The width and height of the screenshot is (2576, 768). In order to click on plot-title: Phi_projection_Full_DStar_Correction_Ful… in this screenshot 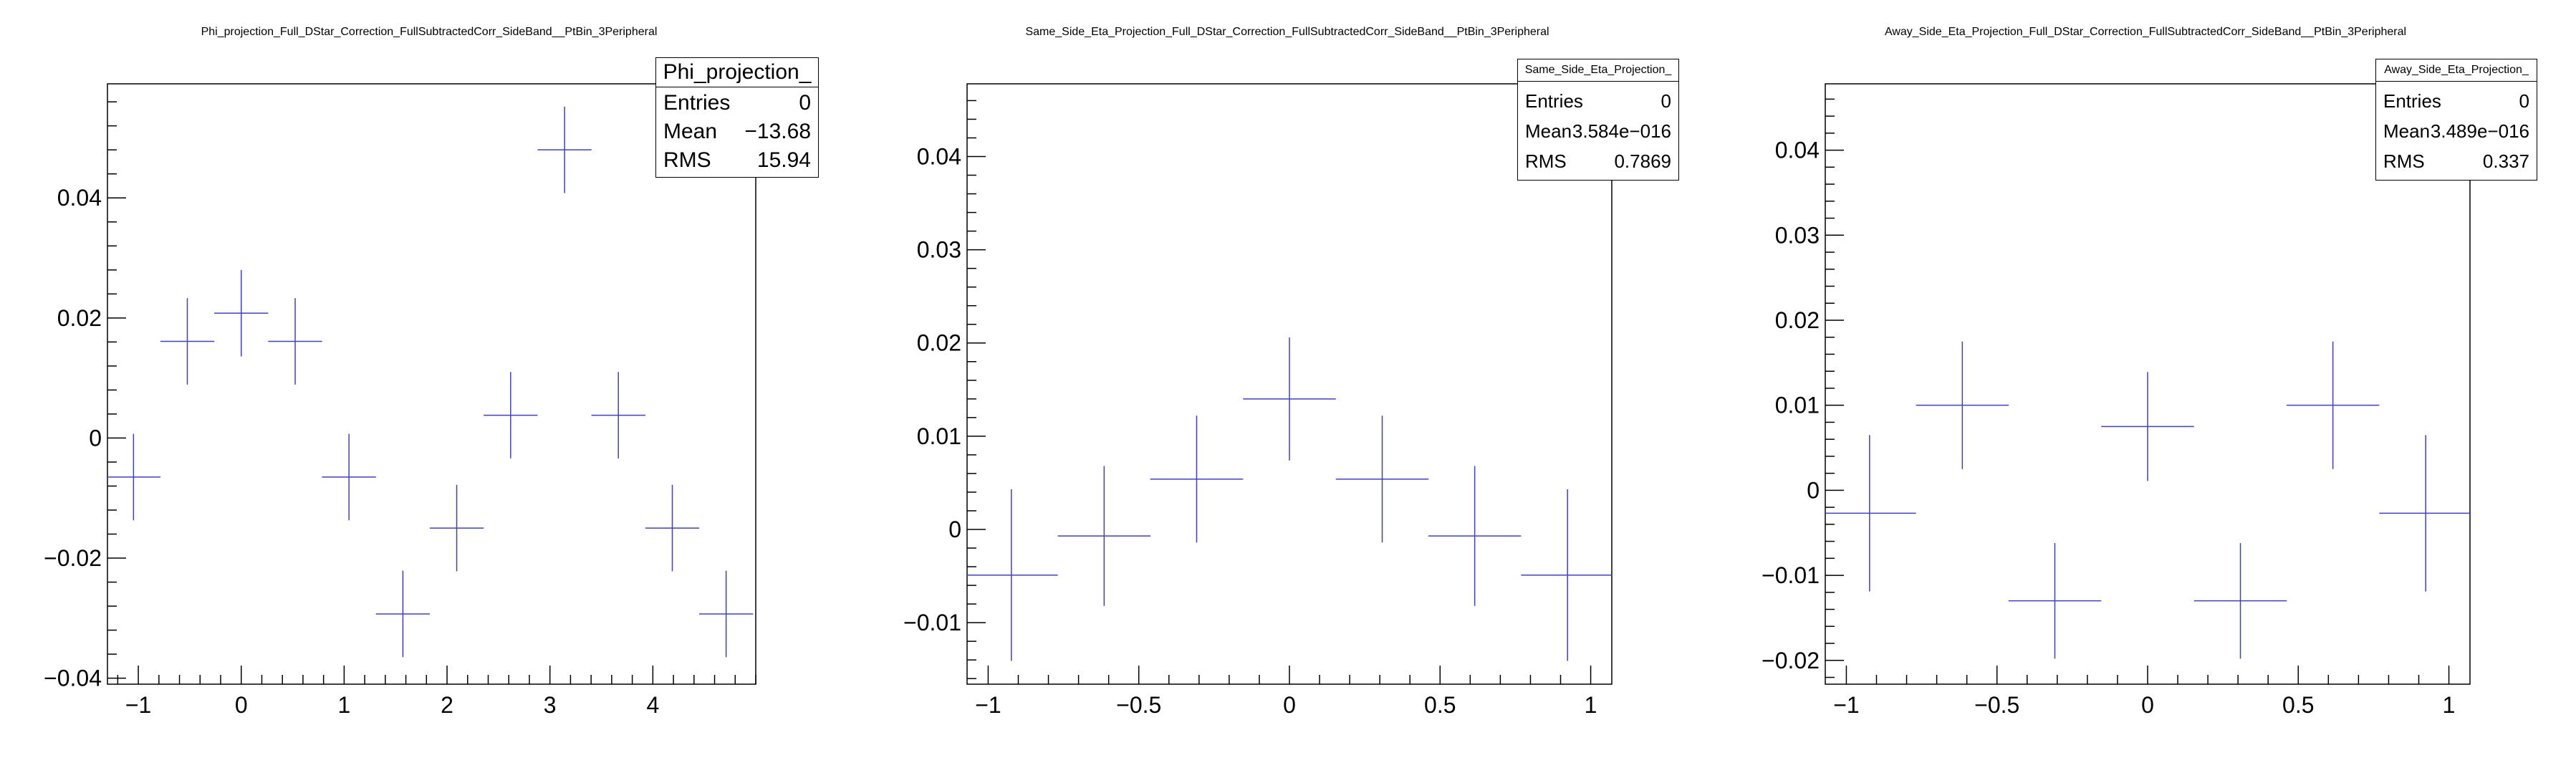, I will do `click(430, 32)`.